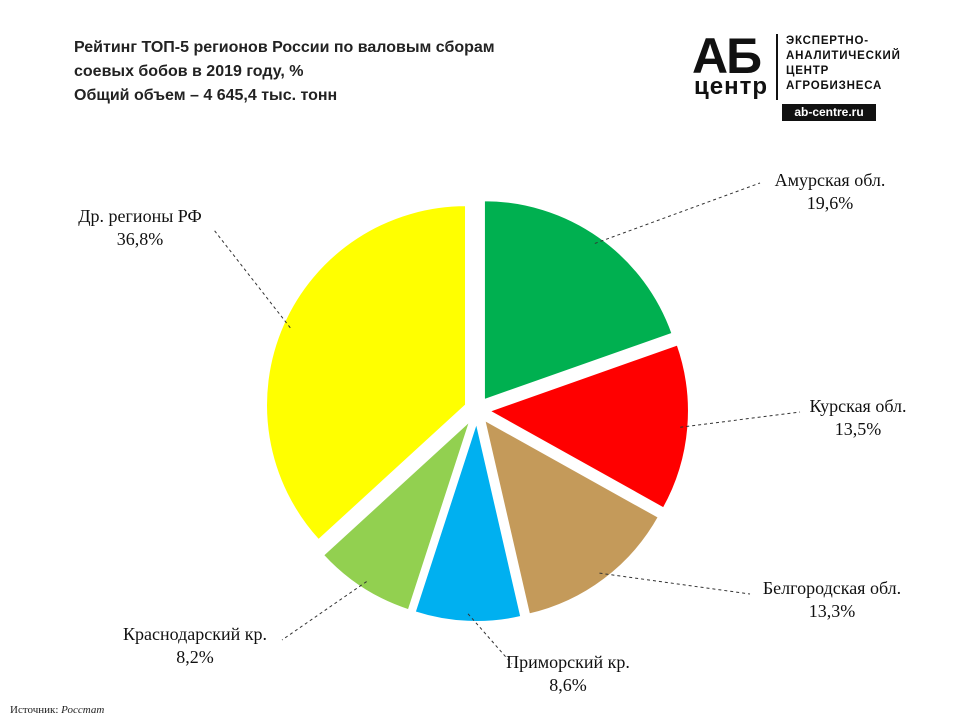 Image resolution: width=960 pixels, height=720 pixels. I want to click on source-note: Источник: Росстат, so click(57, 710).